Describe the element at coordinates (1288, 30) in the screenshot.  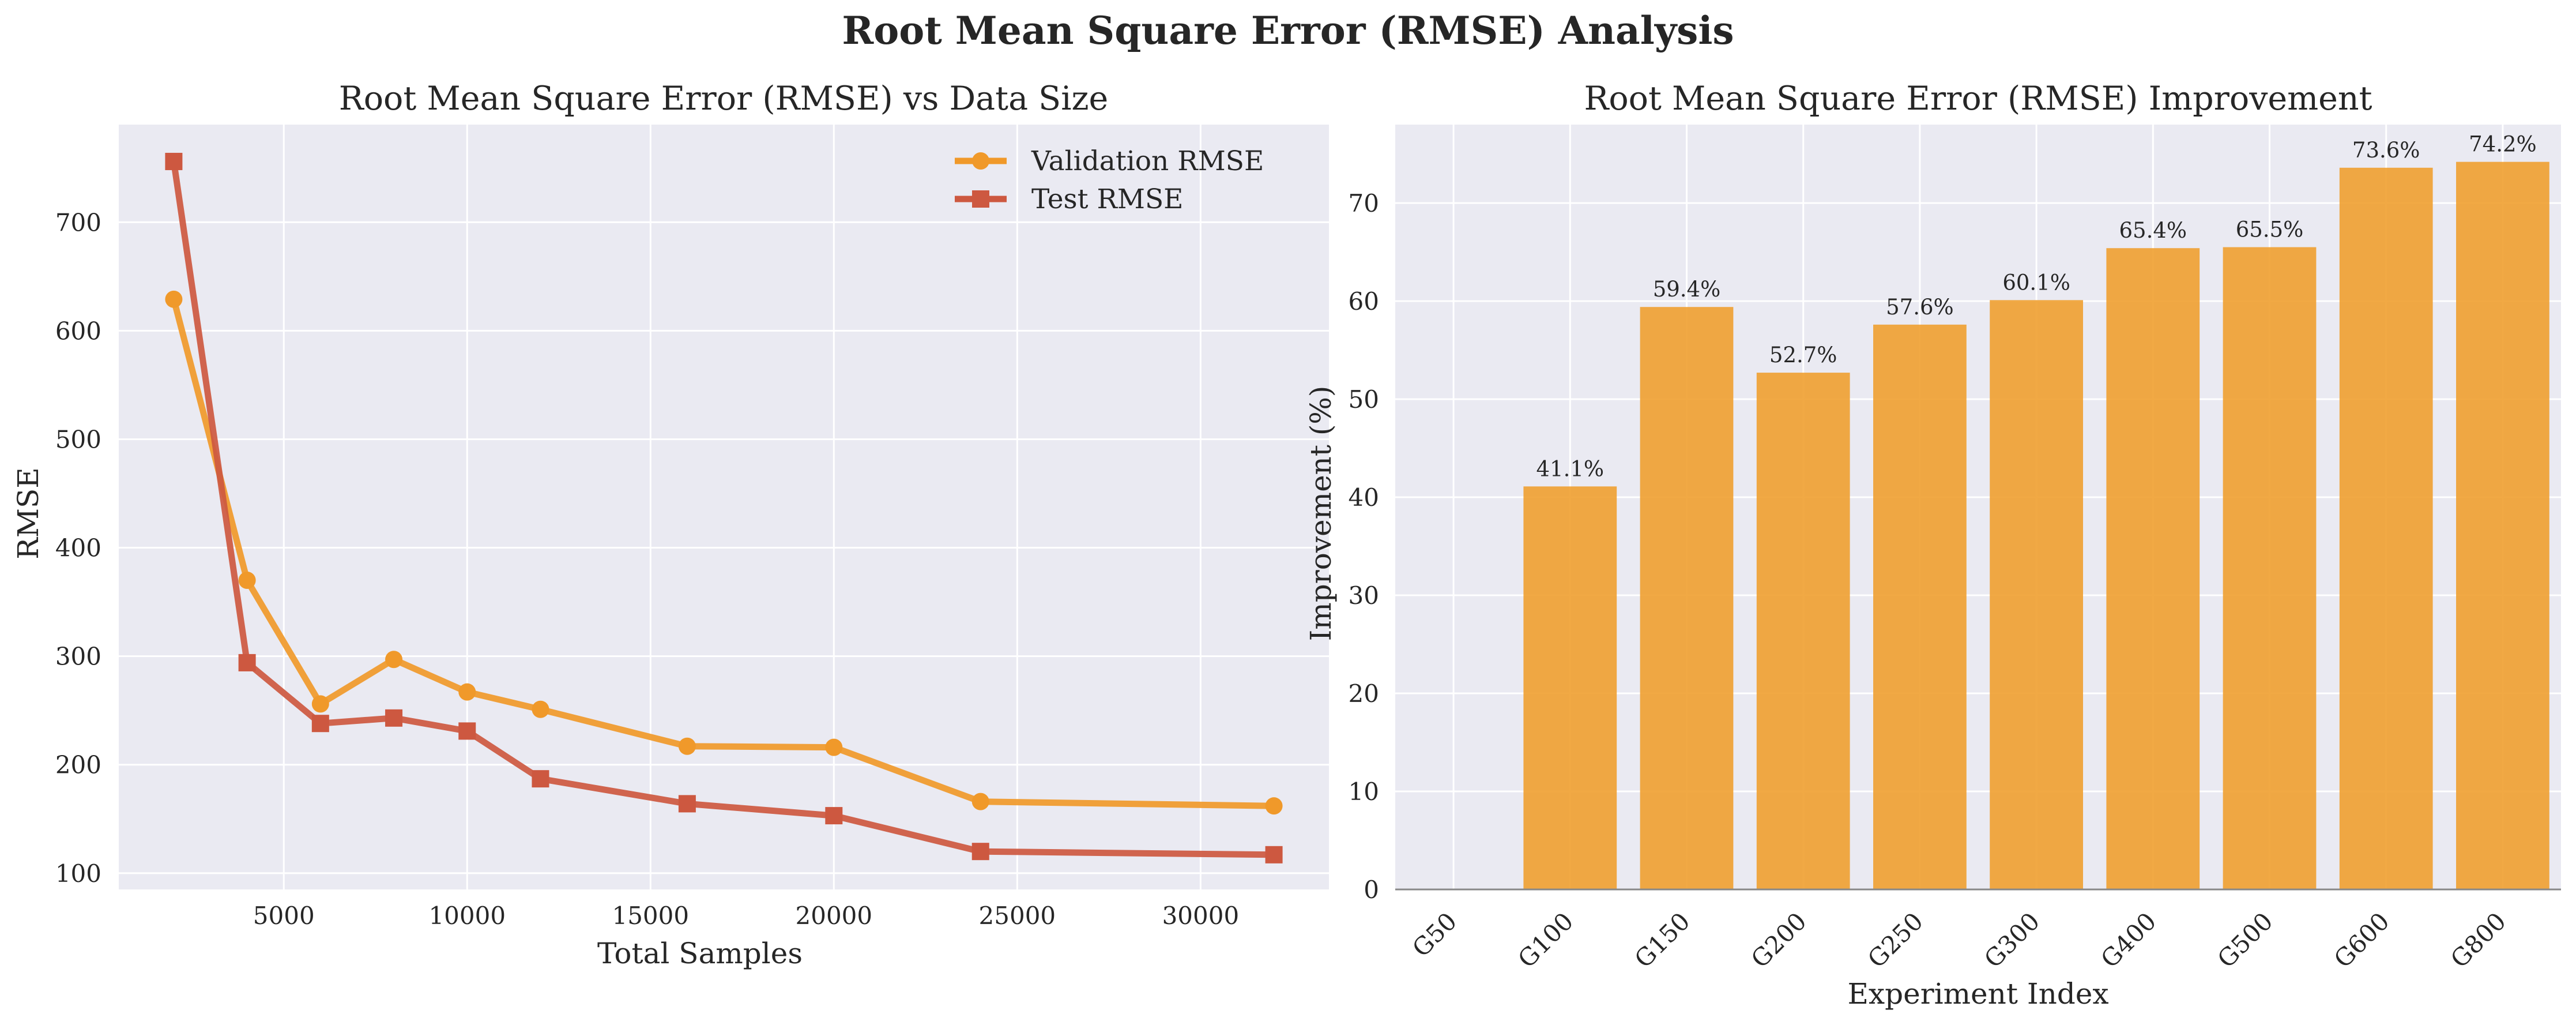
I see `figure-title: Root Mean Square Error (RMSE) Analysis` at that location.